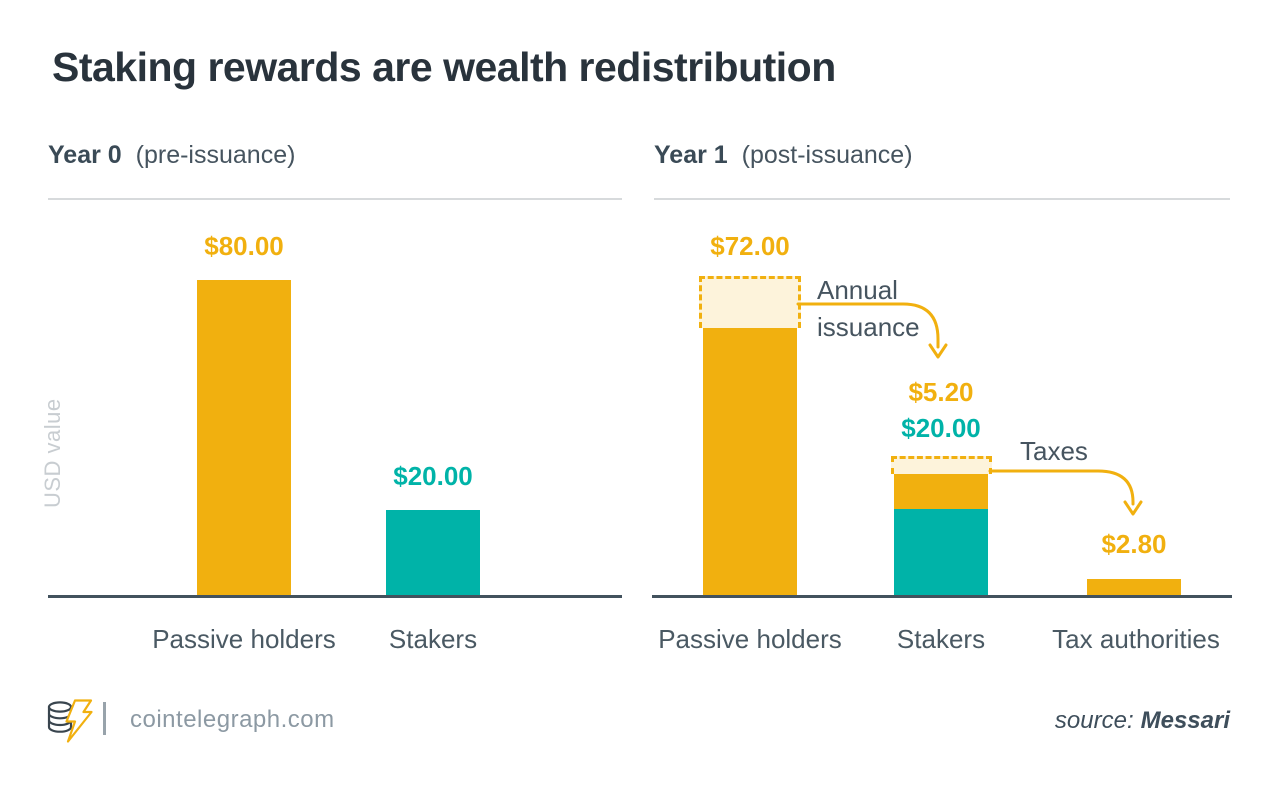 The width and height of the screenshot is (1280, 791). Describe the element at coordinates (942, 596) in the screenshot. I see `x-axis-year1` at that location.